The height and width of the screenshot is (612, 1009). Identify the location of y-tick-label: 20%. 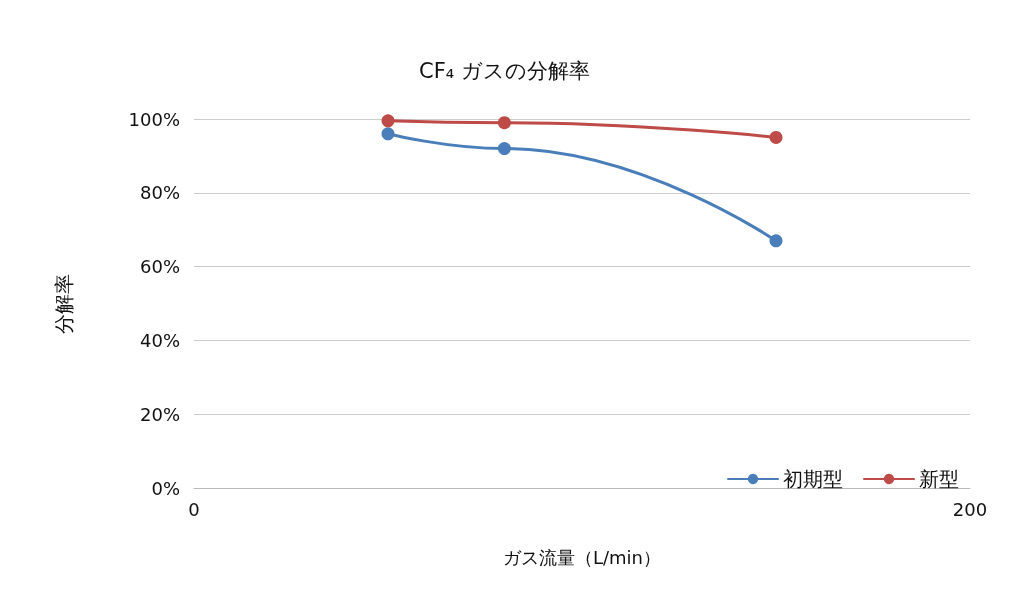
(159, 414).